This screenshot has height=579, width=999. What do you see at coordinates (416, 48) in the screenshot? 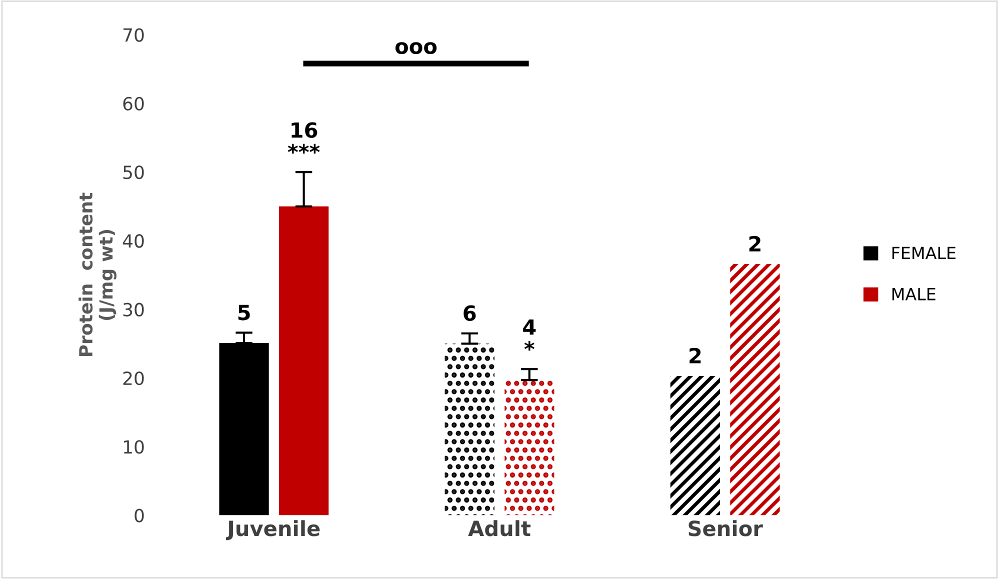
I see `annotation: ooo` at bounding box center [416, 48].